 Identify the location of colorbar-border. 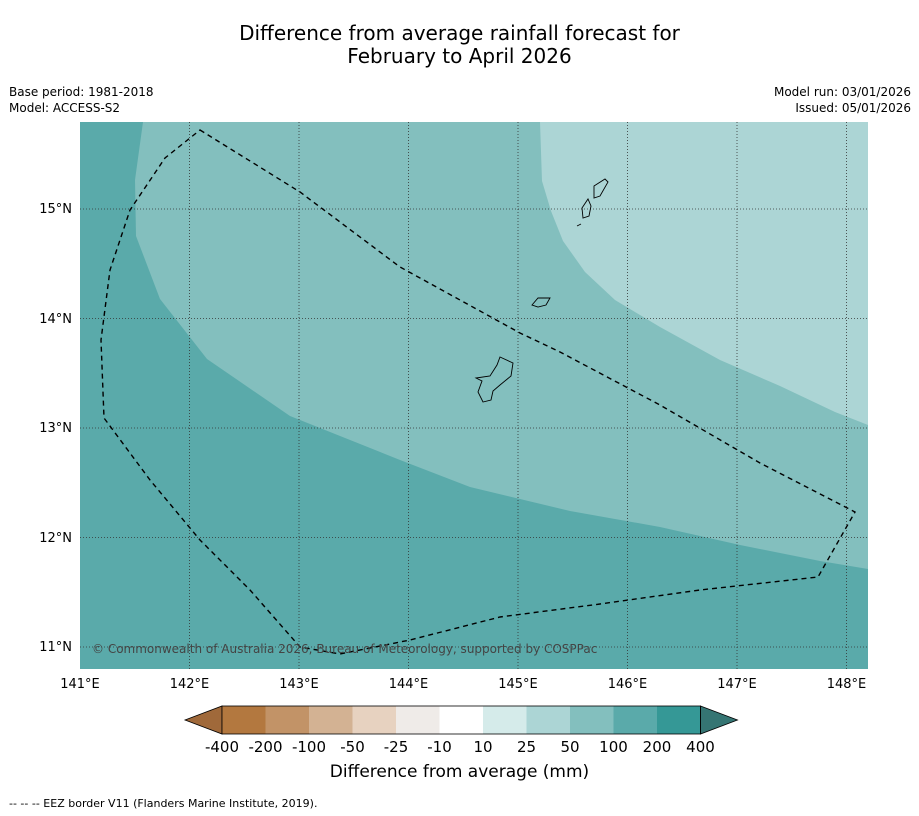
(461, 720).